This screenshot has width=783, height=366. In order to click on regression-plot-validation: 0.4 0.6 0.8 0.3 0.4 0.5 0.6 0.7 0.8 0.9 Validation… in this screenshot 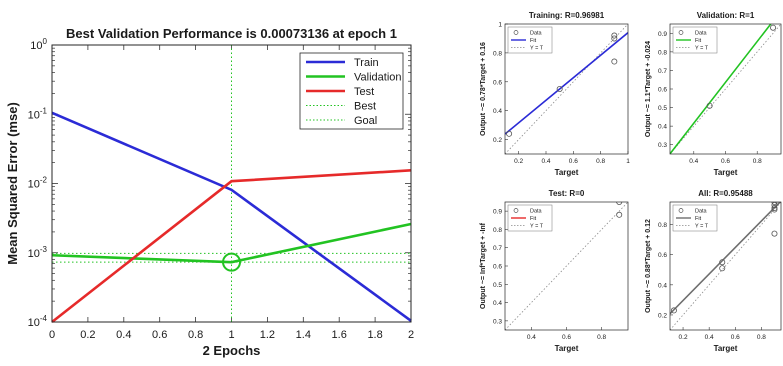, I will do `click(713, 94)`.